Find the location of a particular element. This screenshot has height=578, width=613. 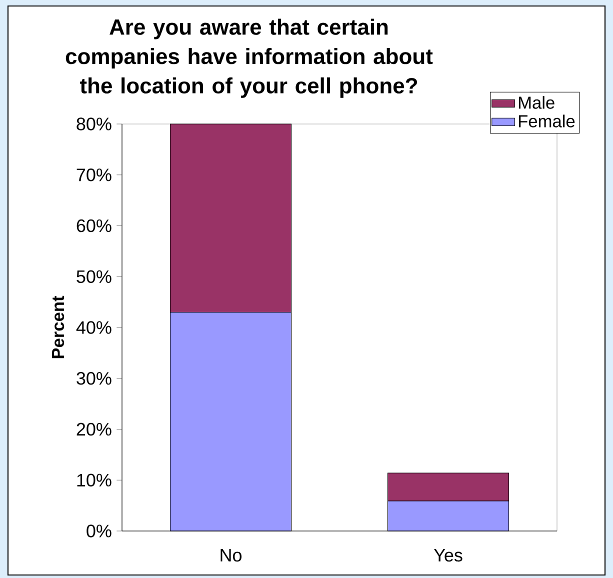

y-tick-label: 50% is located at coordinates (94, 276).